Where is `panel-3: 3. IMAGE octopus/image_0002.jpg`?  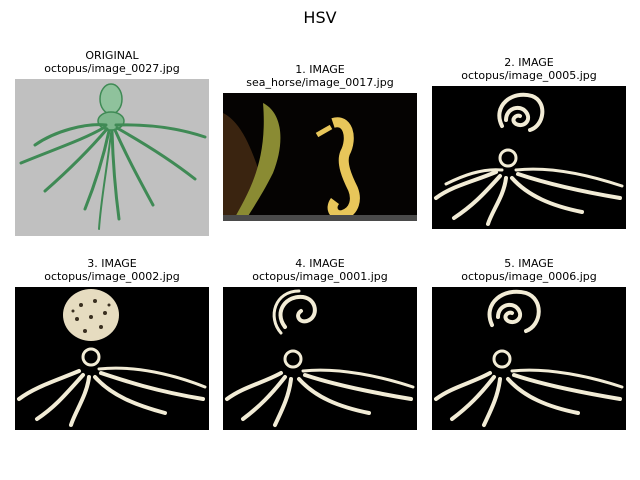
panel-3: 3. IMAGE octopus/image_0002.jpg is located at coordinates (112, 270).